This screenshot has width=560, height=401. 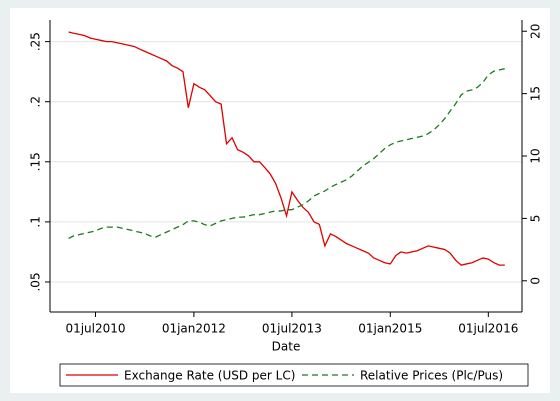 What do you see at coordinates (431, 376) in the screenshot?
I see `legend-label: Relative Prices (Plc/Pus)` at bounding box center [431, 376].